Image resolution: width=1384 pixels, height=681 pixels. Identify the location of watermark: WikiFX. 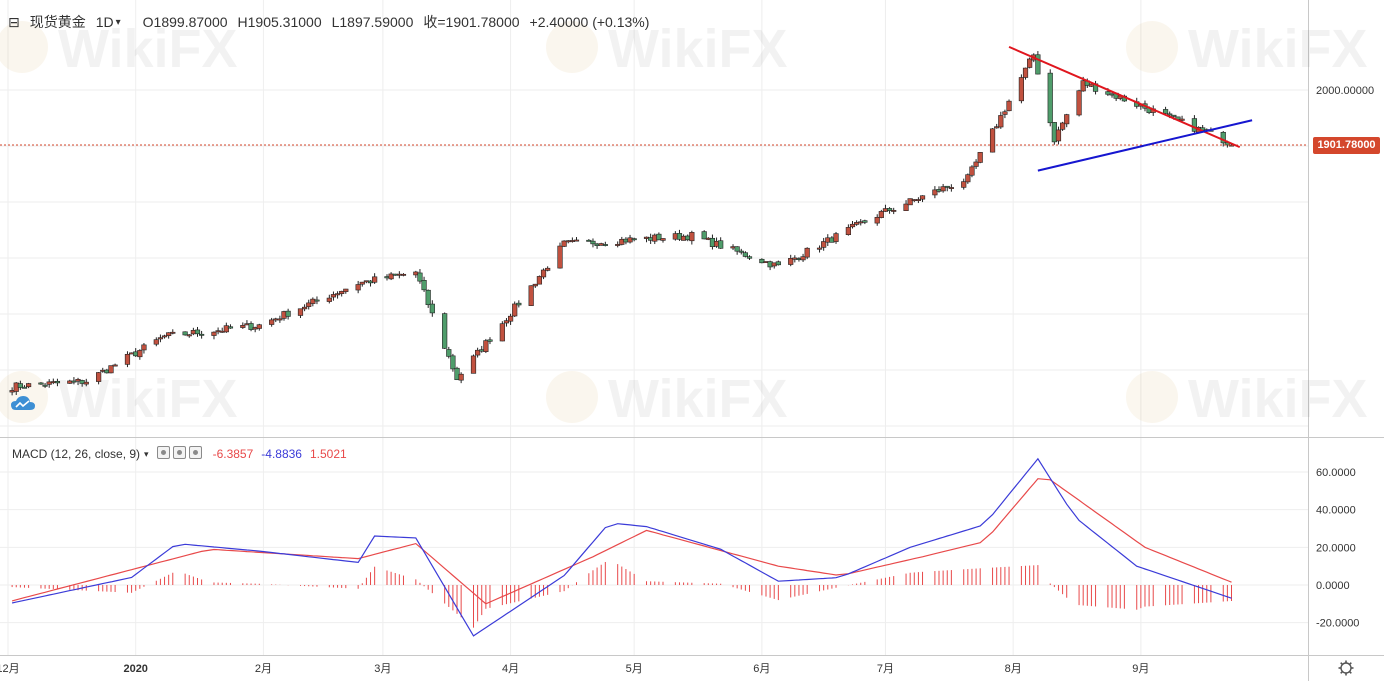
(119, 49).